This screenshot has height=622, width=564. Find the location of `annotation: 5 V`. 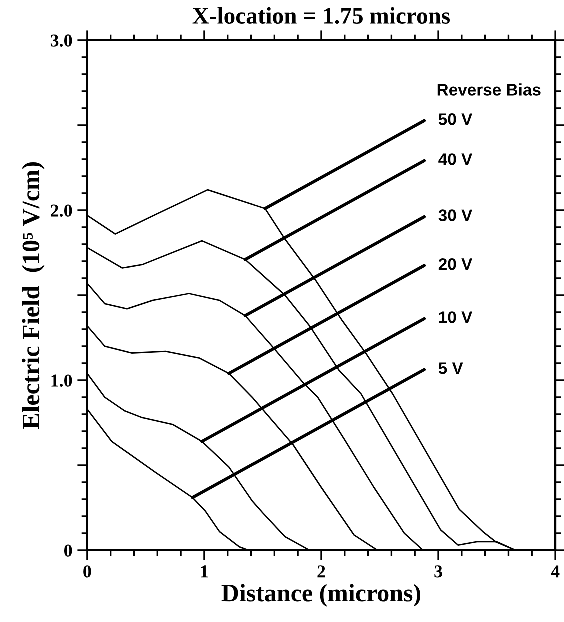

annotation: 5 V is located at coordinates (451, 368).